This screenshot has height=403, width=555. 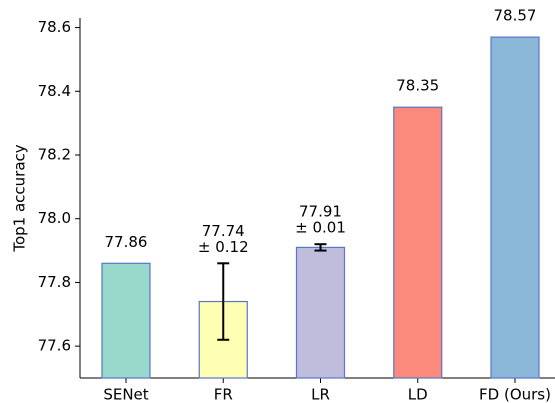 I want to click on y-tick-label: 78.6, so click(x=54, y=27).